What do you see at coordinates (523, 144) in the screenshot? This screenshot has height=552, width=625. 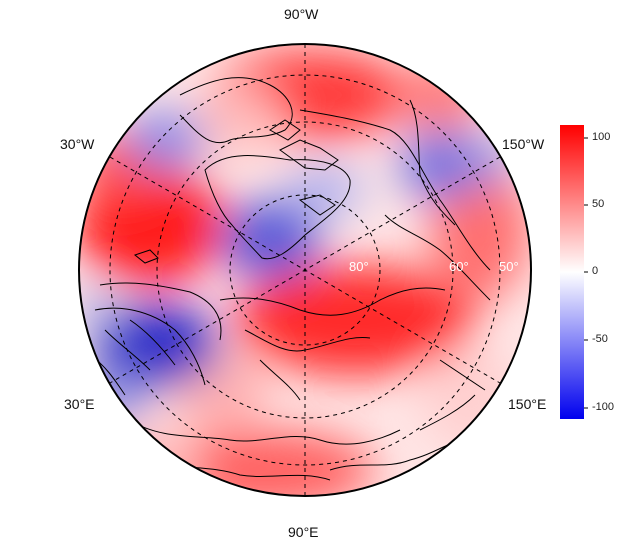 I see `longitude-label-150w: 150°W` at bounding box center [523, 144].